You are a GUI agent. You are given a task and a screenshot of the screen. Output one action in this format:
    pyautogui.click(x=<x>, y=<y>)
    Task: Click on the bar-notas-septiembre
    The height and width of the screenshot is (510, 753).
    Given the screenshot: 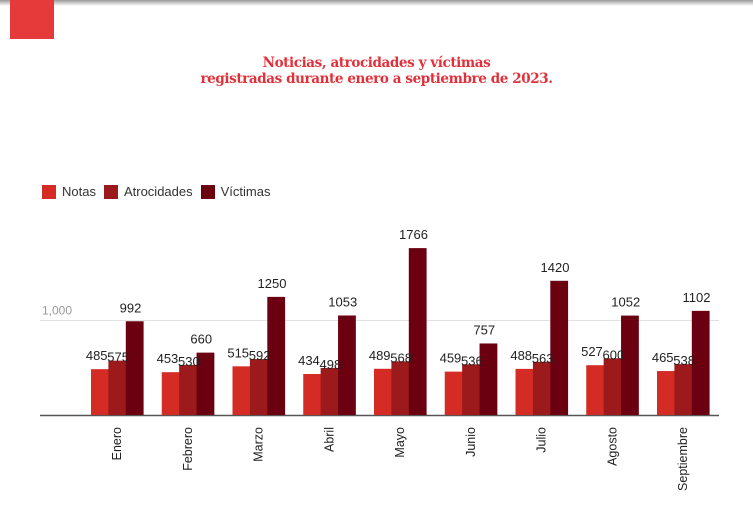 What is the action you would take?
    pyautogui.click(x=666, y=393)
    